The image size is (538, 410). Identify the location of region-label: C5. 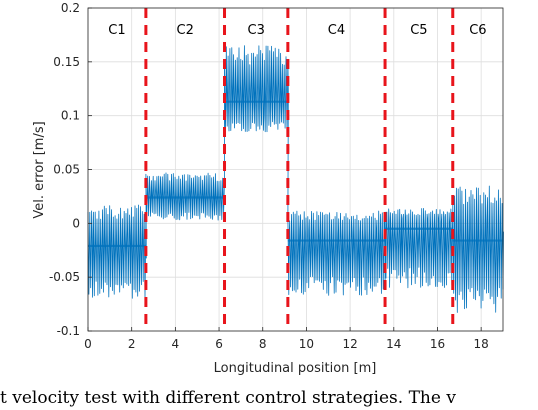
(418, 30).